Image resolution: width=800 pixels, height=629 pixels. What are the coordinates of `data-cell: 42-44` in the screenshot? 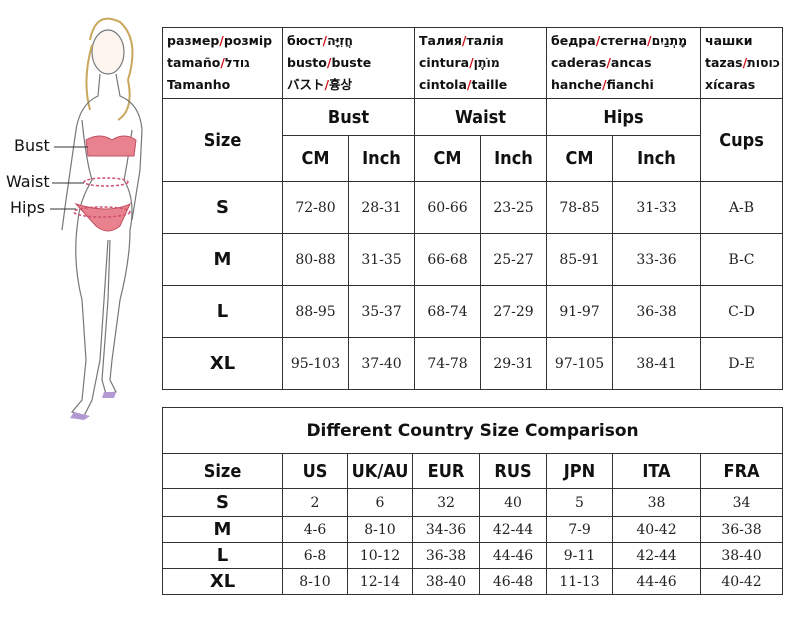 It's located at (513, 529).